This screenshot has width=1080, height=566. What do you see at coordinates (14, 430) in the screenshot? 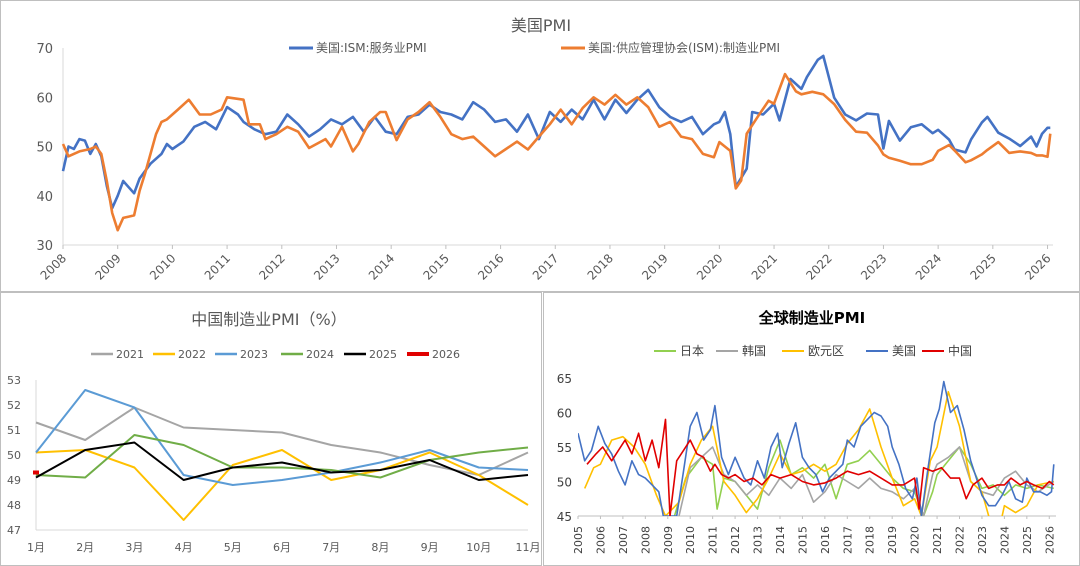
I see `y-tick-label: 51` at bounding box center [14, 430].